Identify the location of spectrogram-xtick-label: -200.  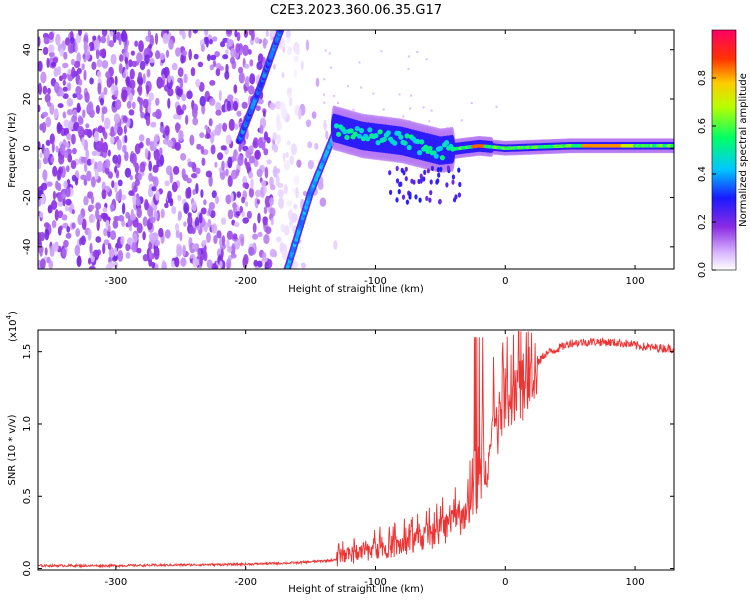
(245, 281).